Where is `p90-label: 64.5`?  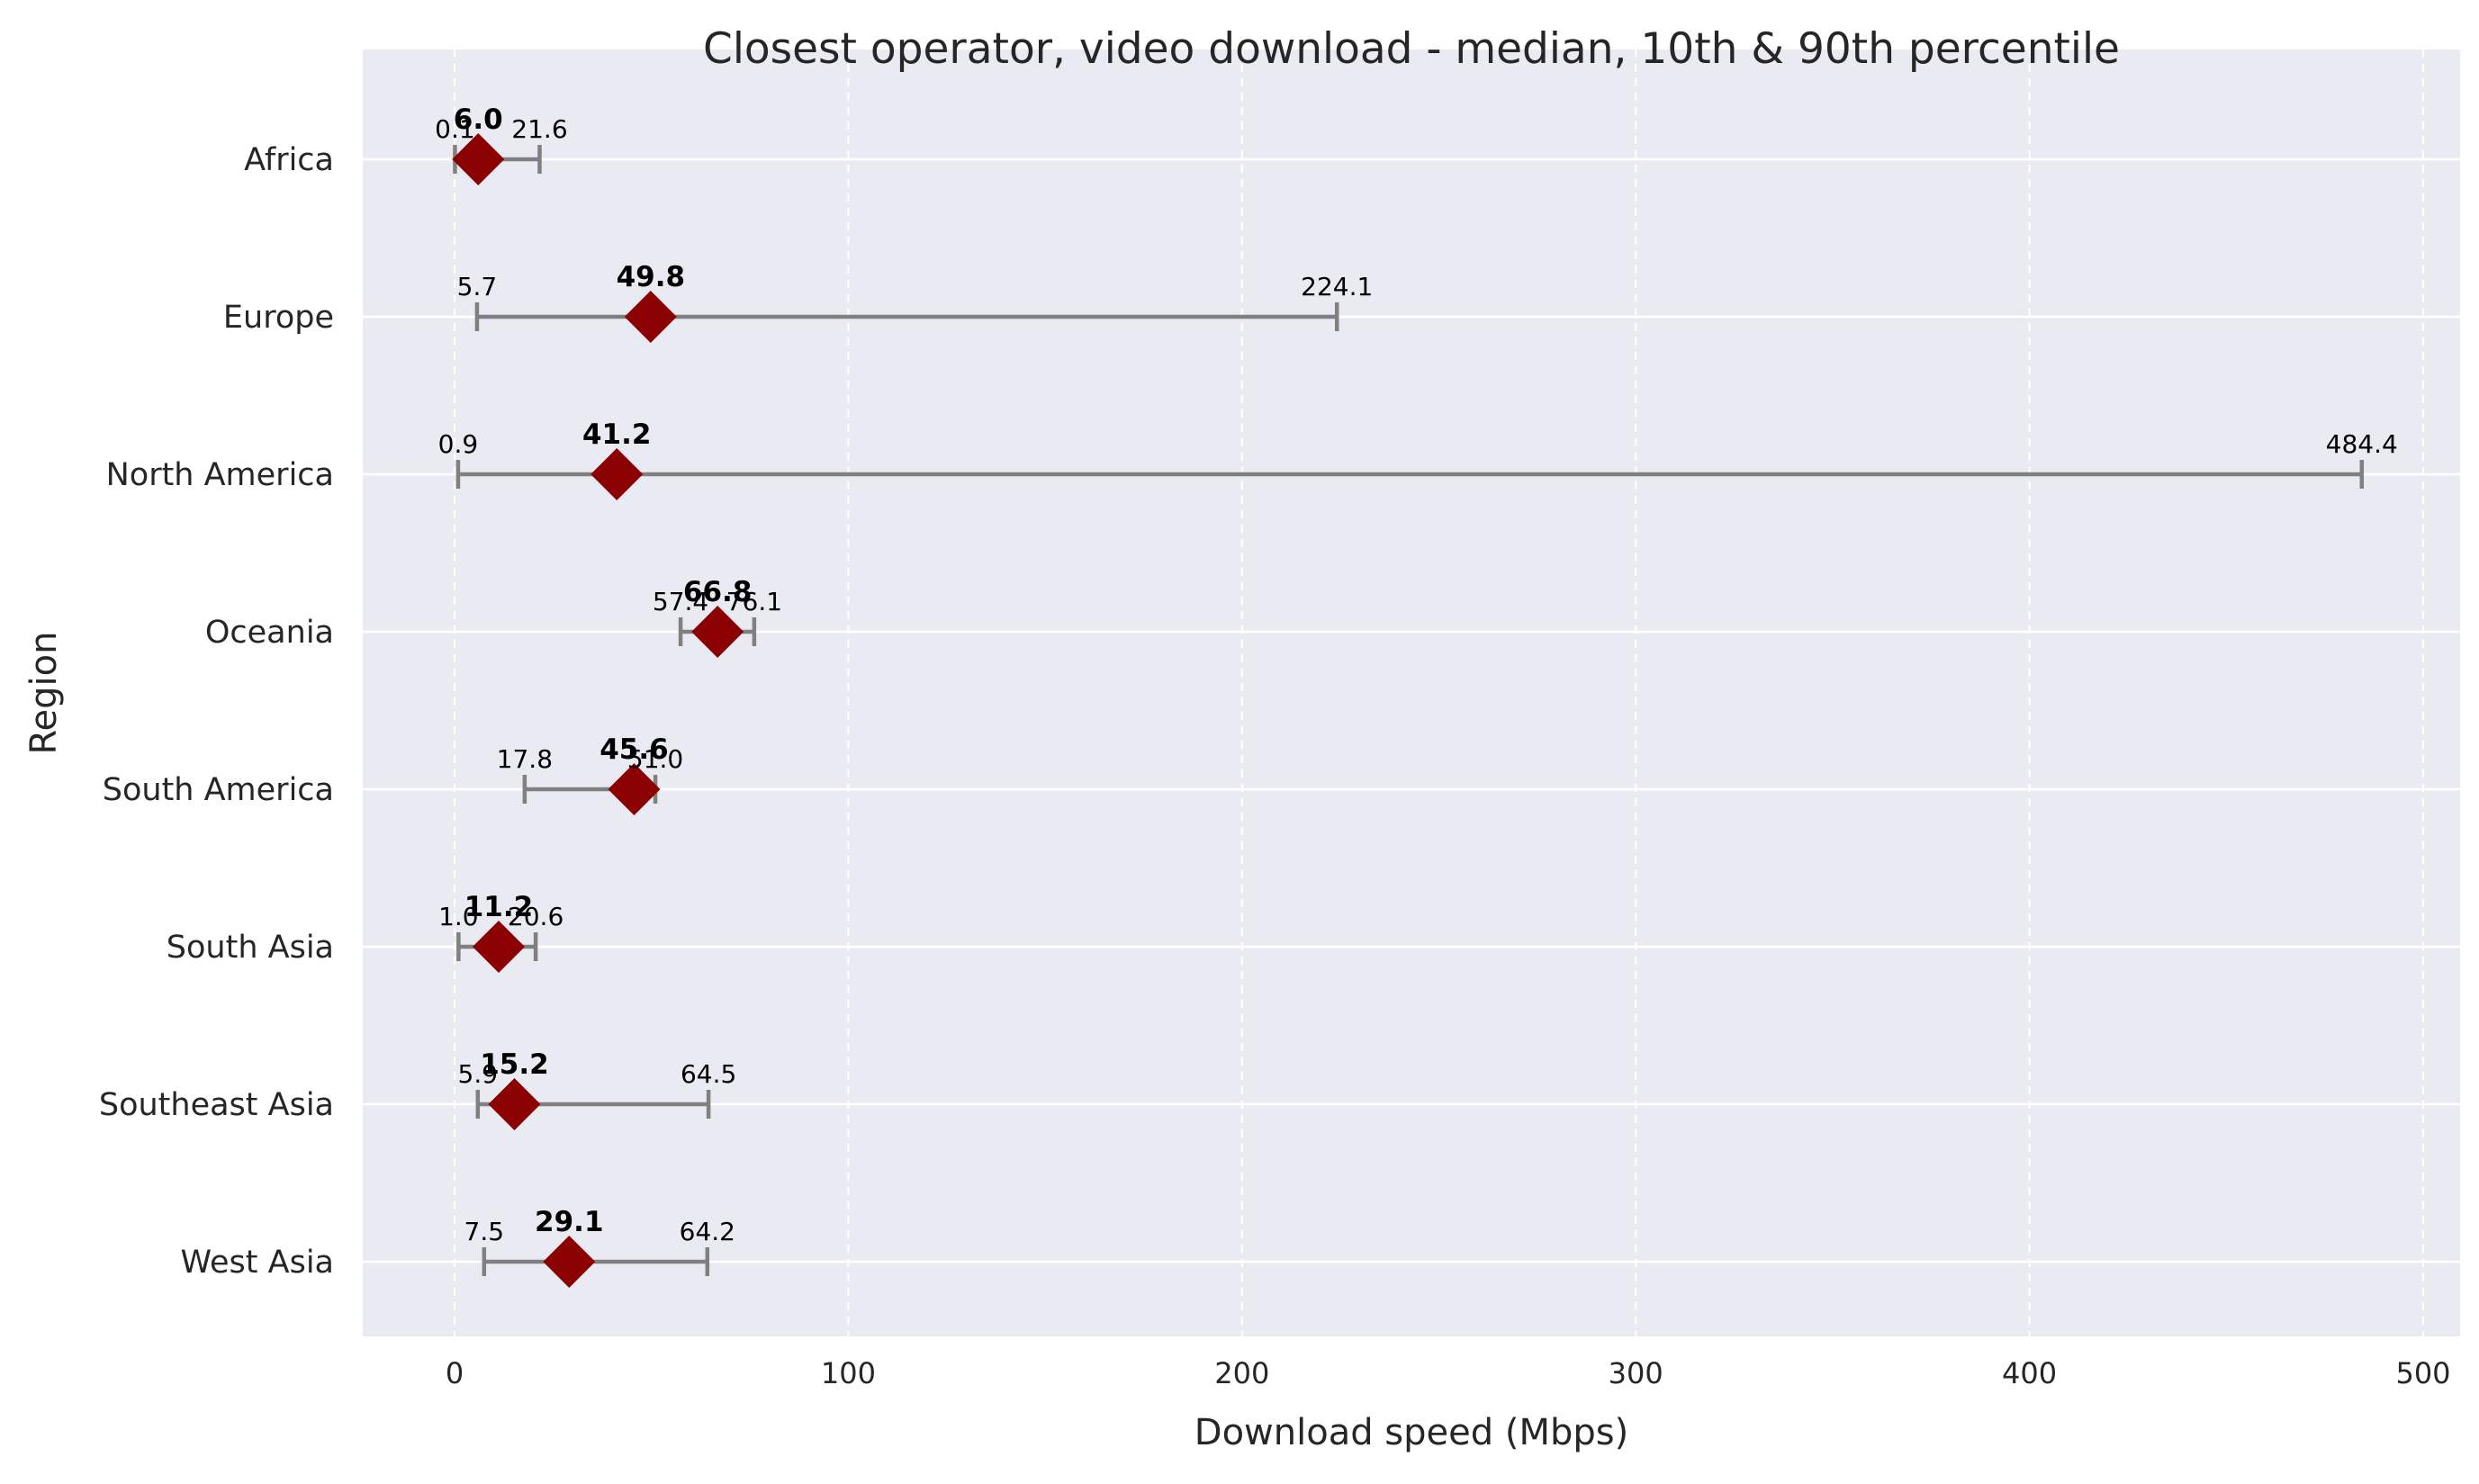
p90-label: 64.5 is located at coordinates (708, 1074).